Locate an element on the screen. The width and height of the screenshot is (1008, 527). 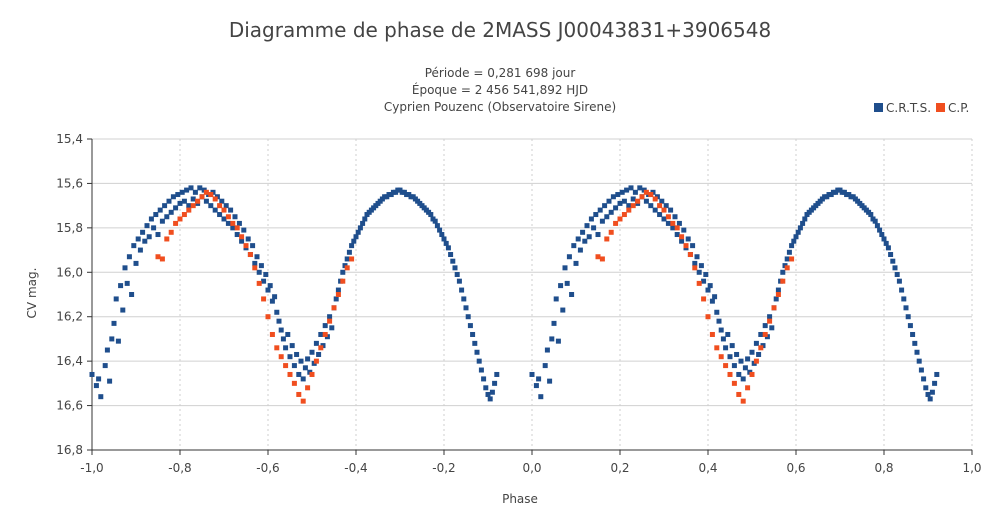
x-axis-label: Phase is located at coordinates (520, 499).